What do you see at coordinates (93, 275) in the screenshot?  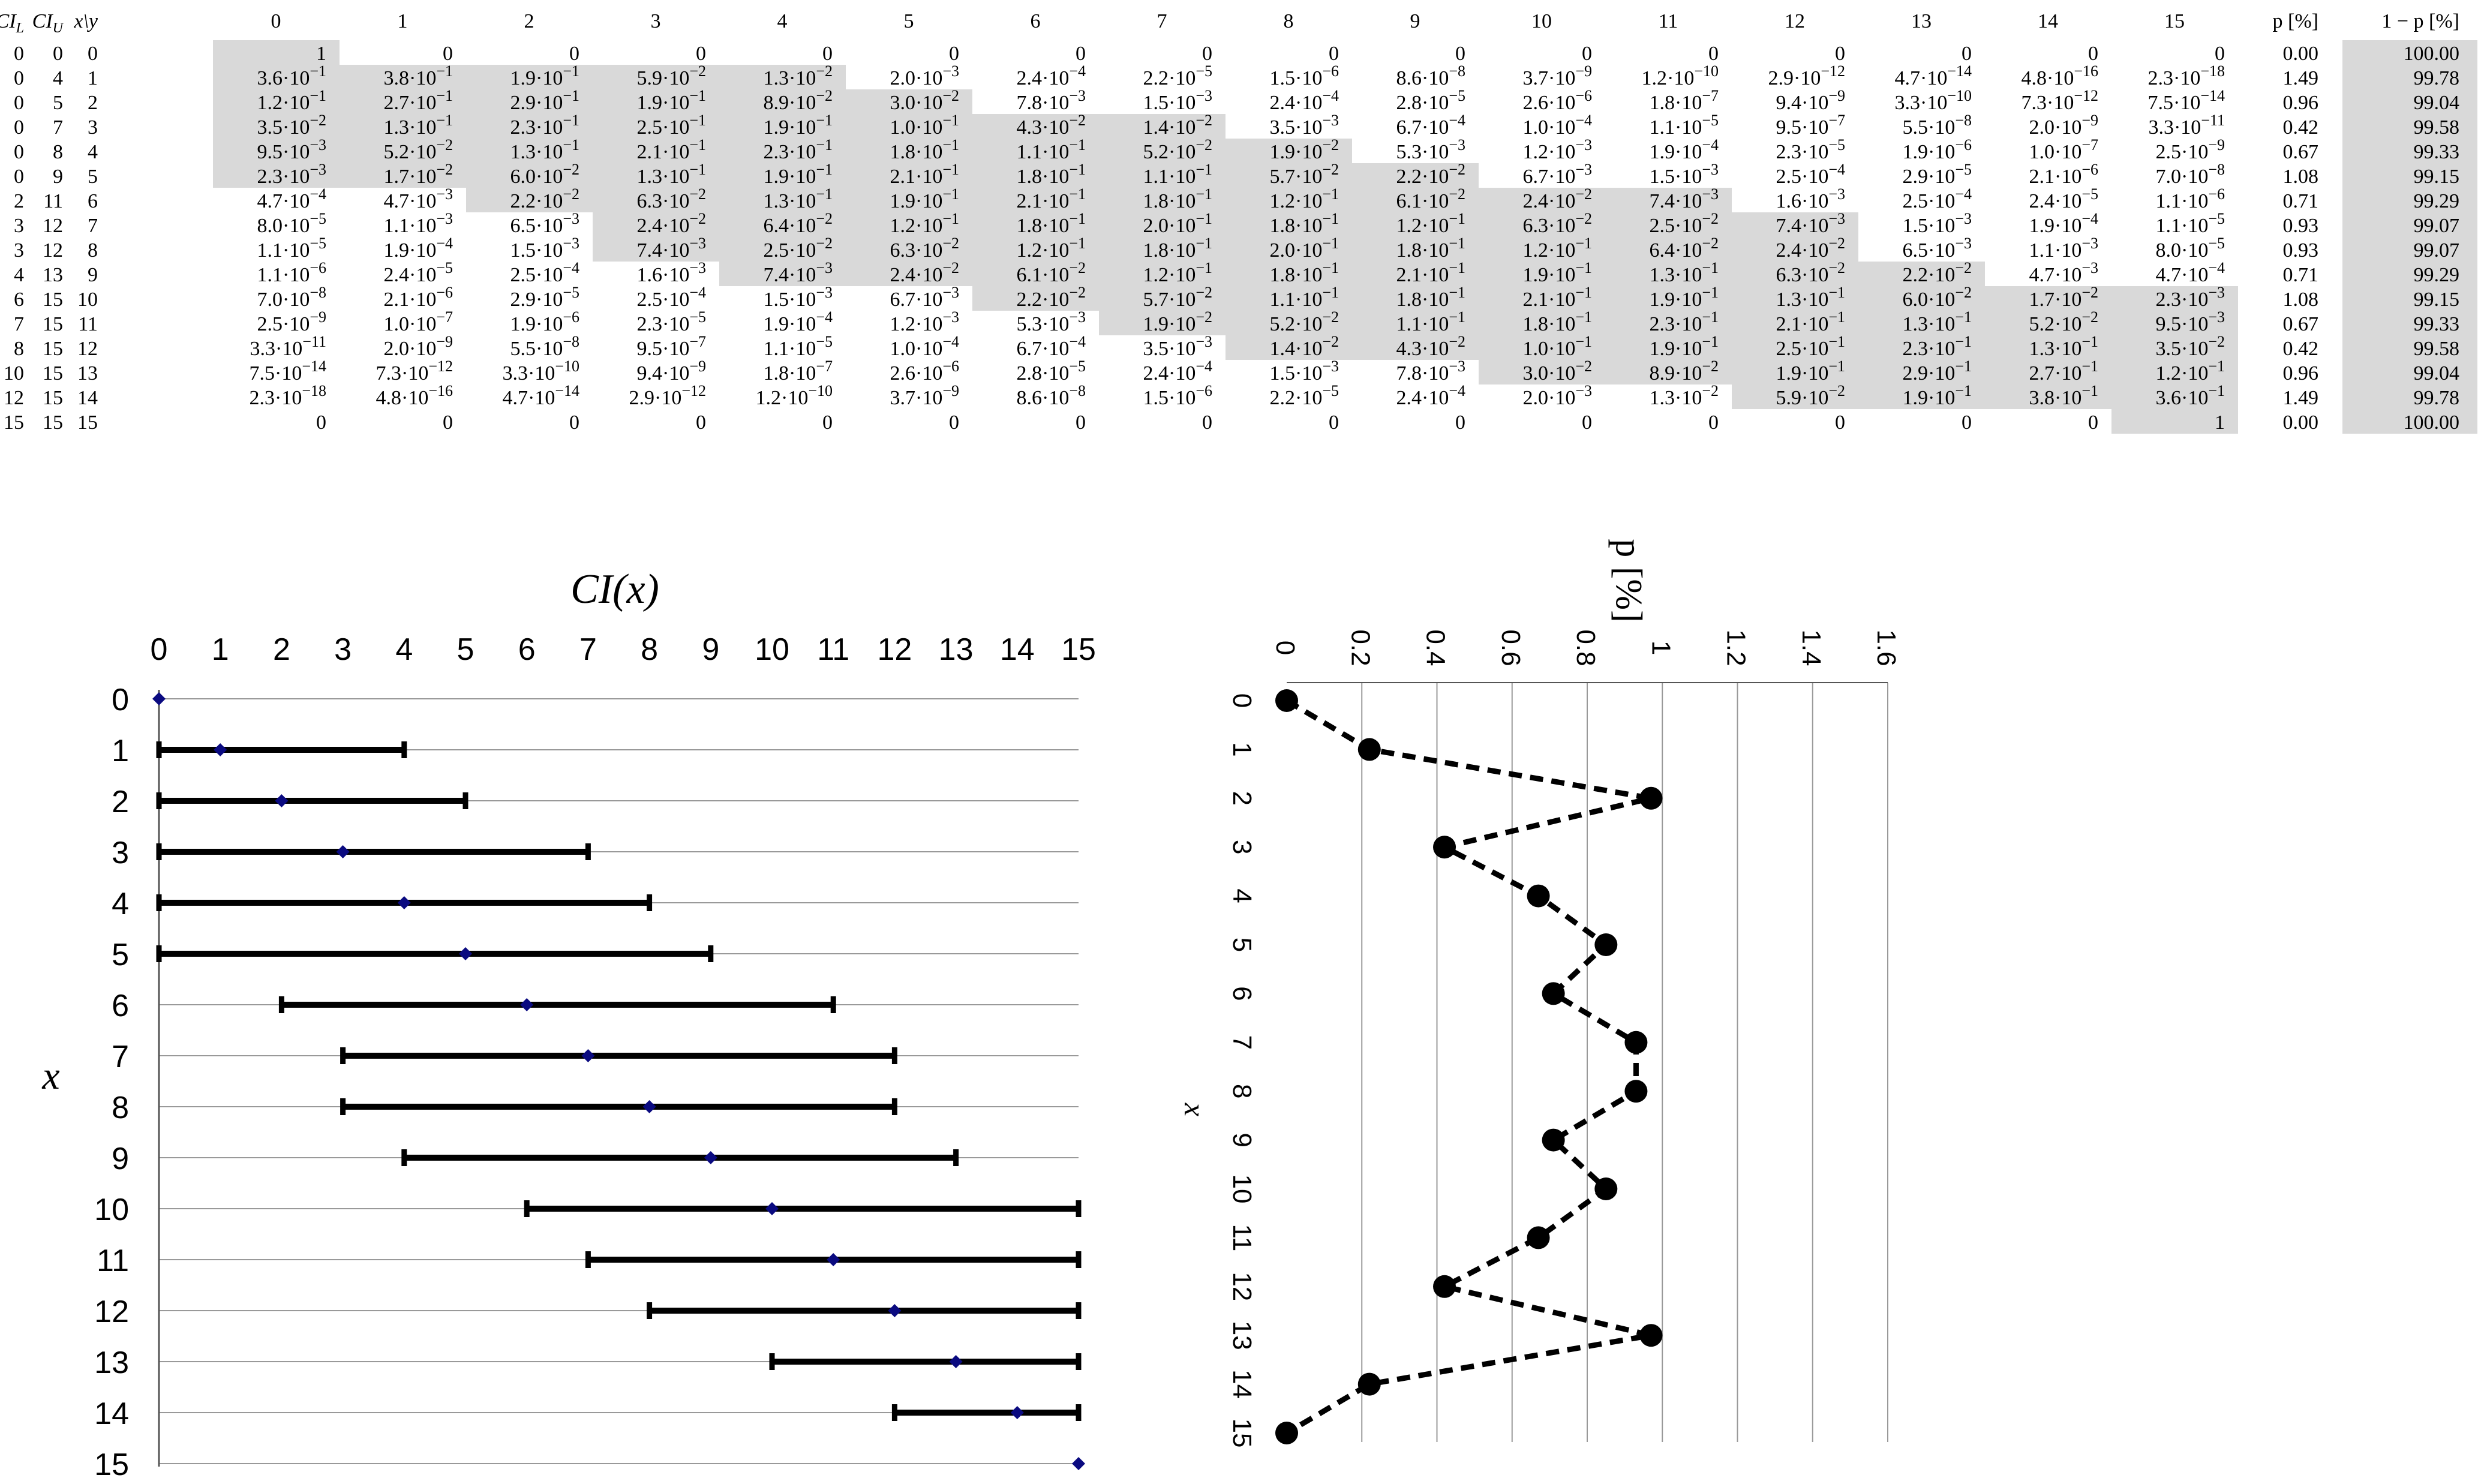 I see `row-9-x: 9` at bounding box center [93, 275].